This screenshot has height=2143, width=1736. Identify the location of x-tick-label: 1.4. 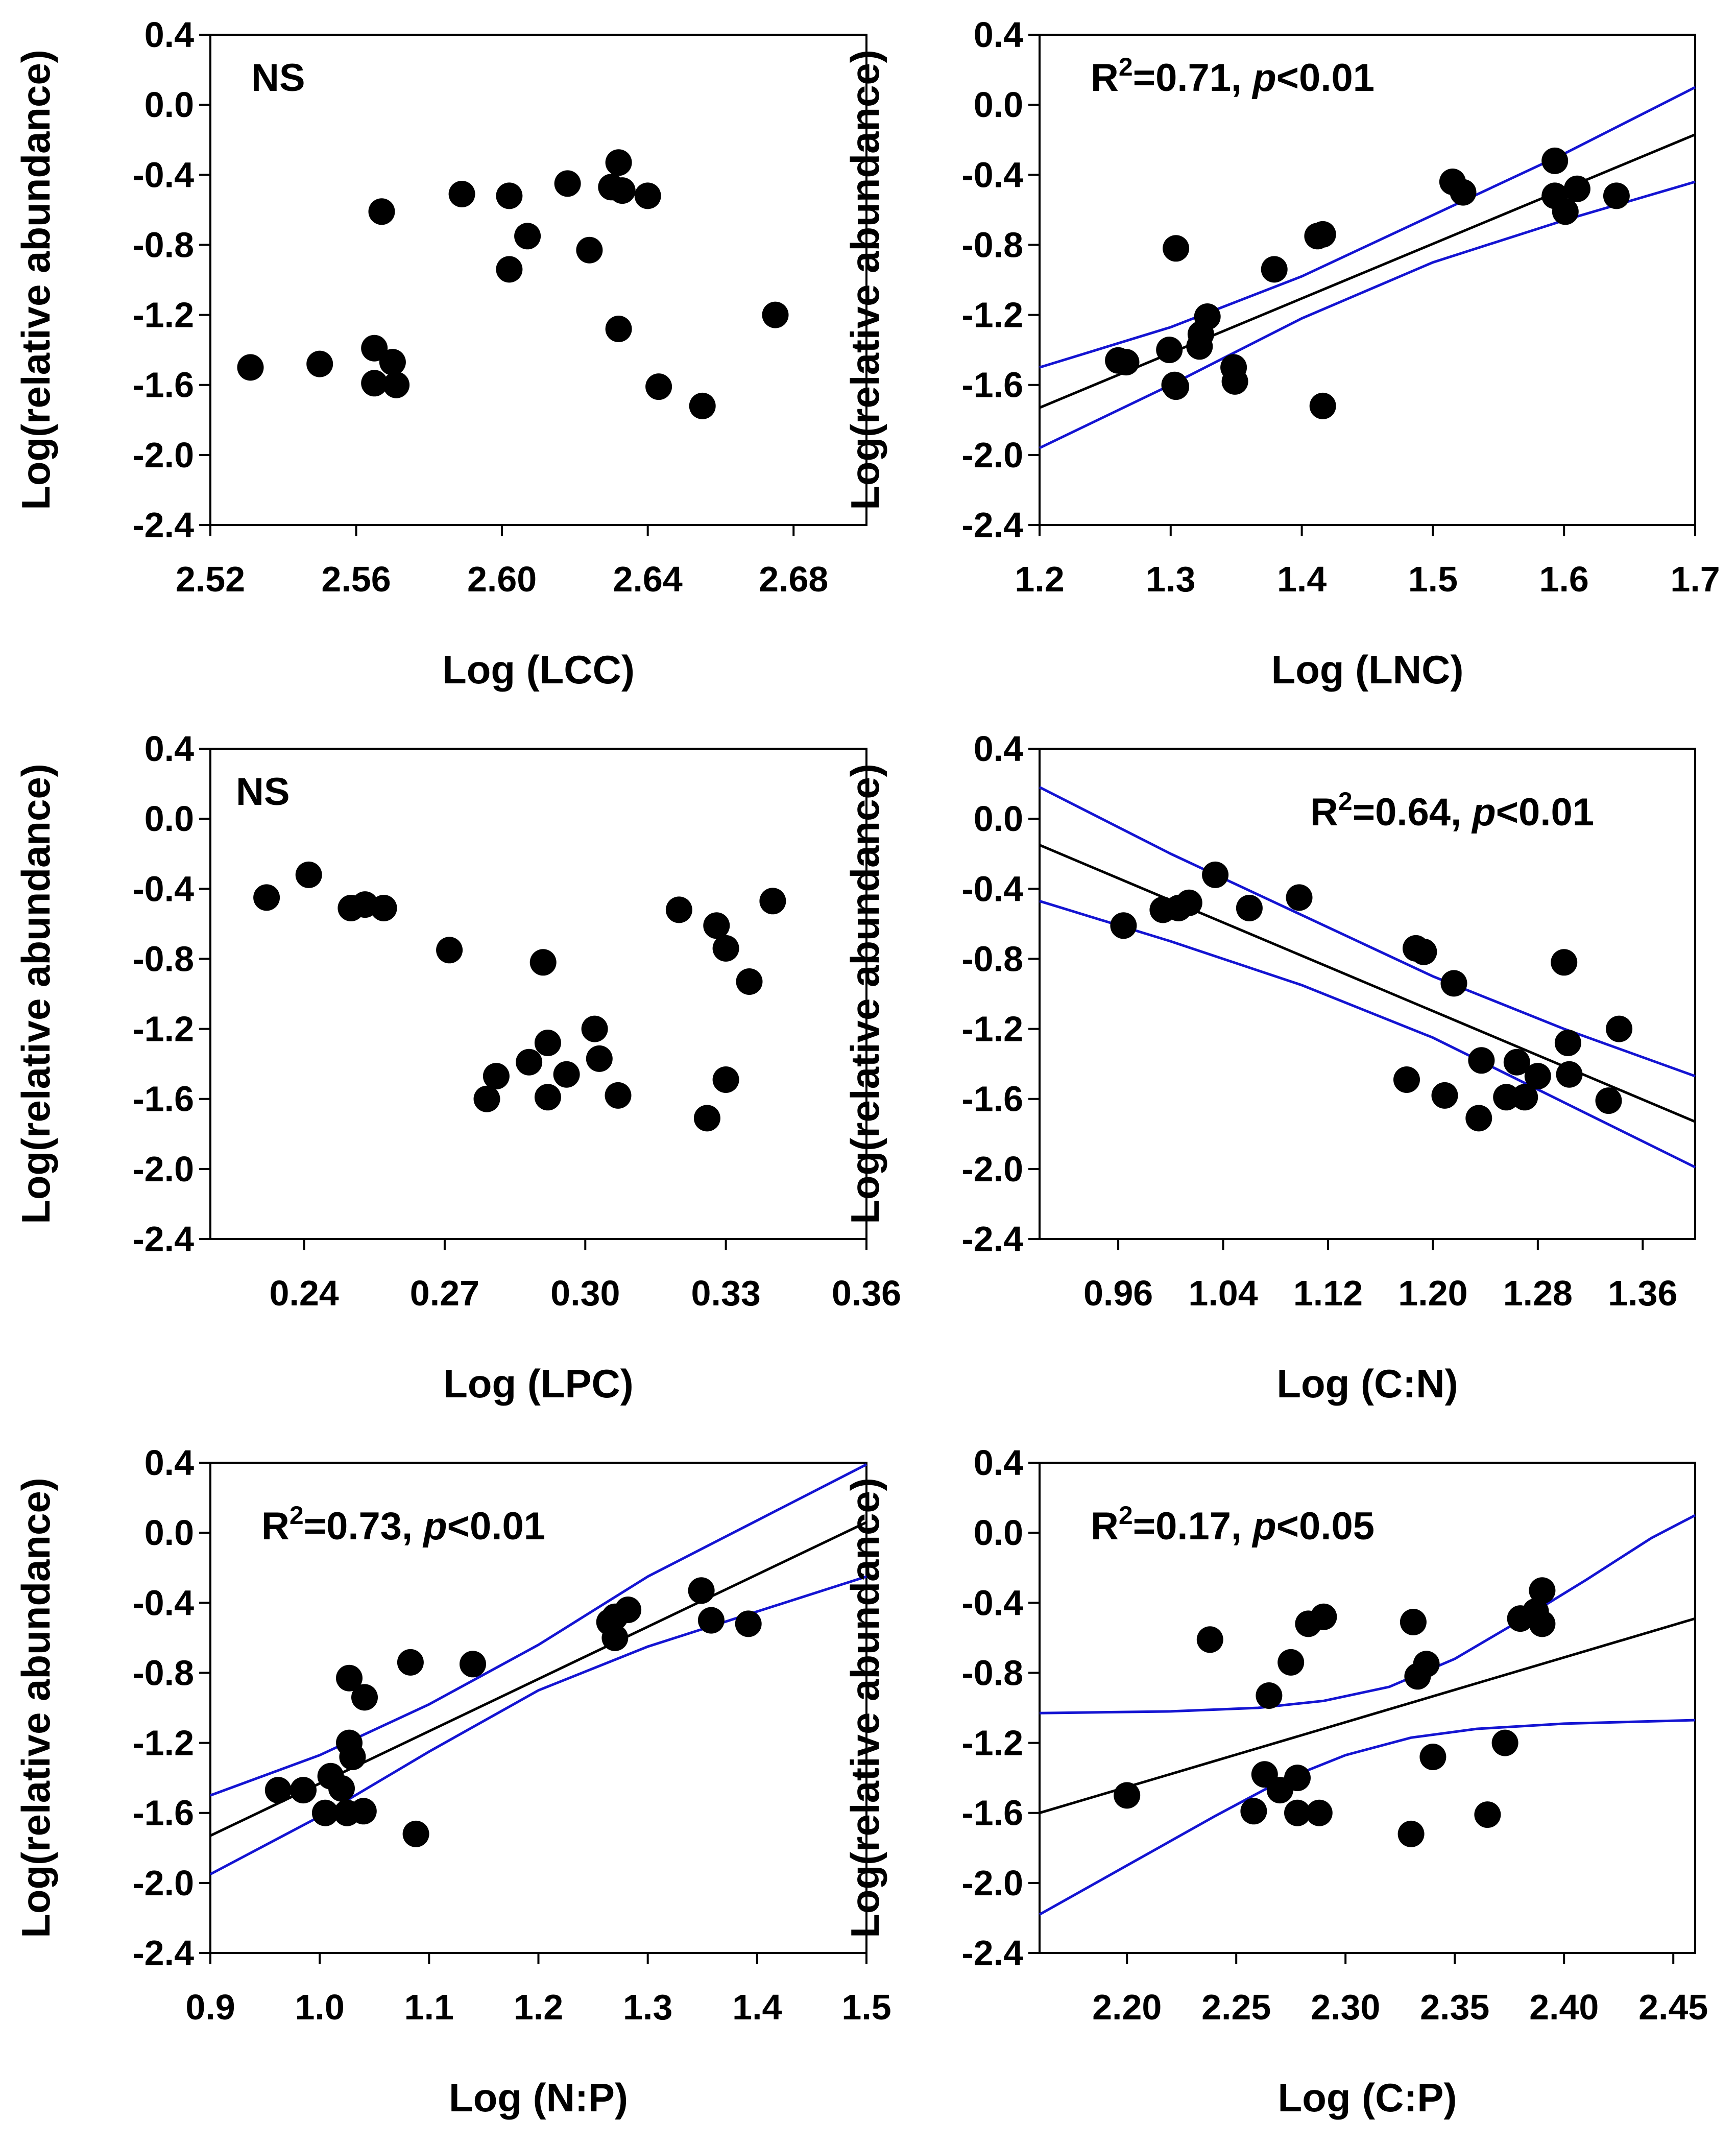
(1302, 579).